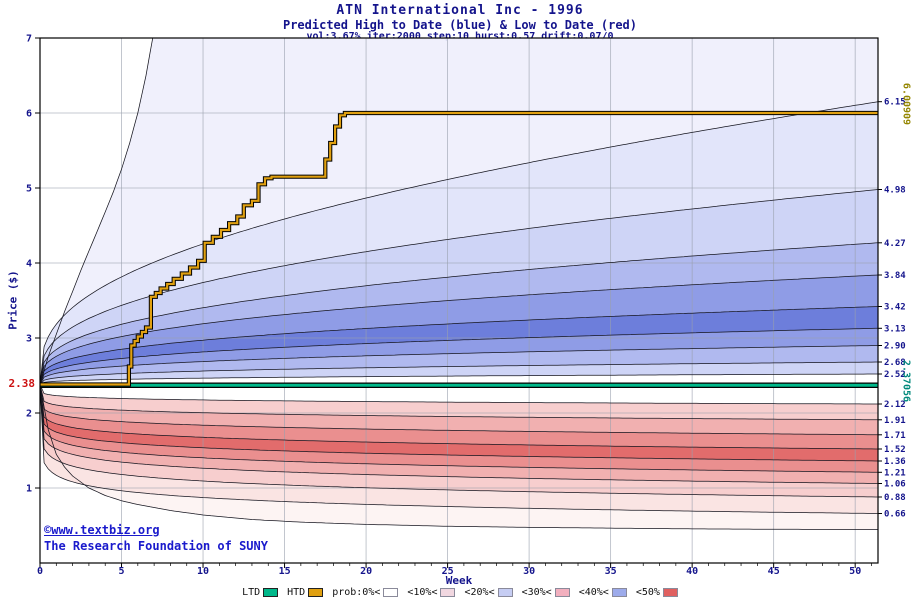 Image resolution: width=920 pixels, height=600 pixels. I want to click on x-tick-label: 5, so click(121, 571).